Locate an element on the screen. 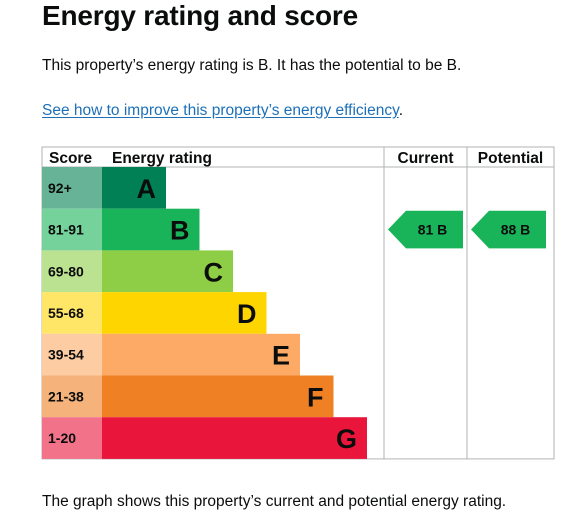 The width and height of the screenshot is (575, 527). page-title: Energy rating and score is located at coordinates (200, 15).